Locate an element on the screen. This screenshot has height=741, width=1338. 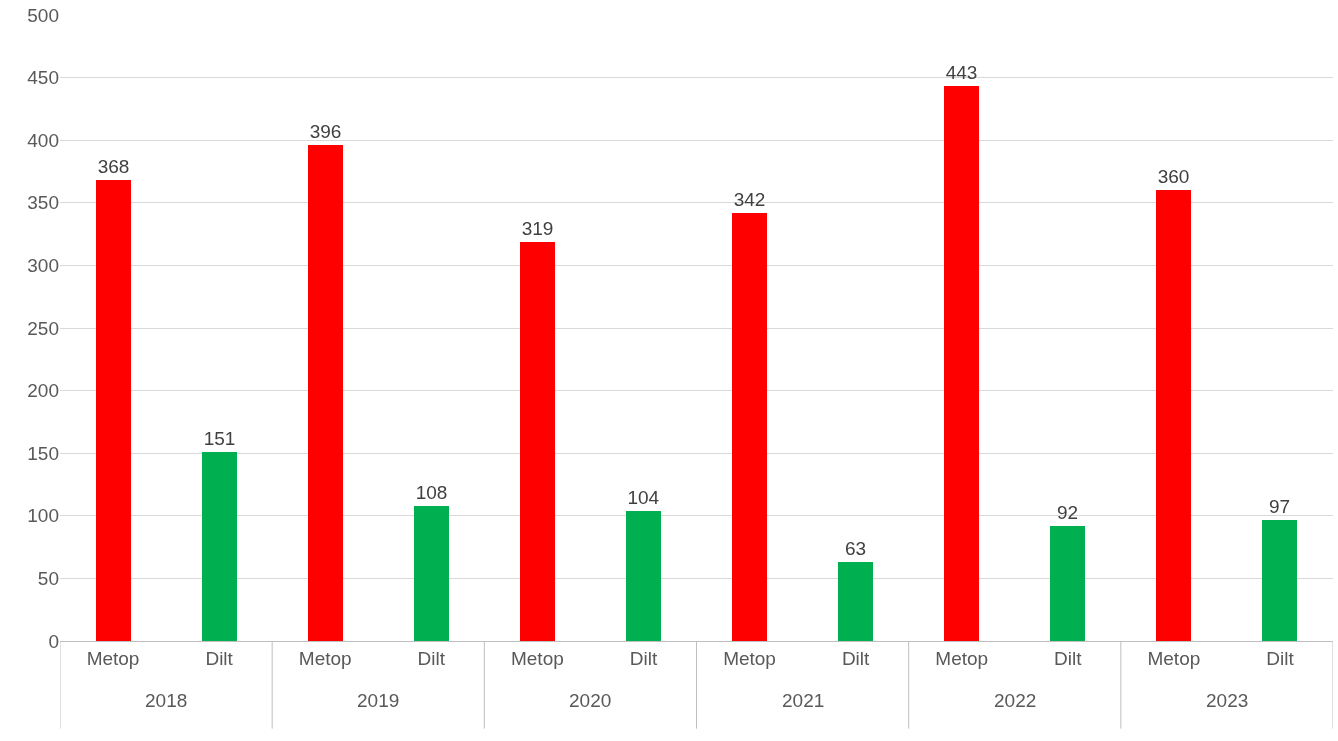
data-label: 104 is located at coordinates (643, 497).